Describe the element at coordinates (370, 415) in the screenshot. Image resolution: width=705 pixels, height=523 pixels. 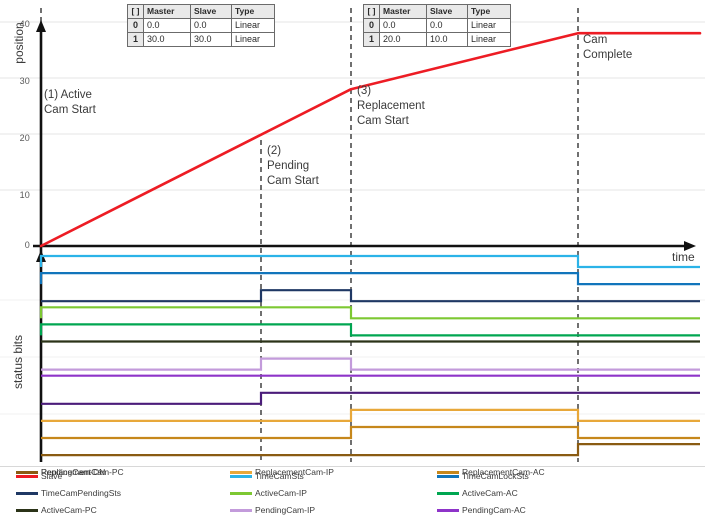
I see `series-replacementcam-ip` at that location.